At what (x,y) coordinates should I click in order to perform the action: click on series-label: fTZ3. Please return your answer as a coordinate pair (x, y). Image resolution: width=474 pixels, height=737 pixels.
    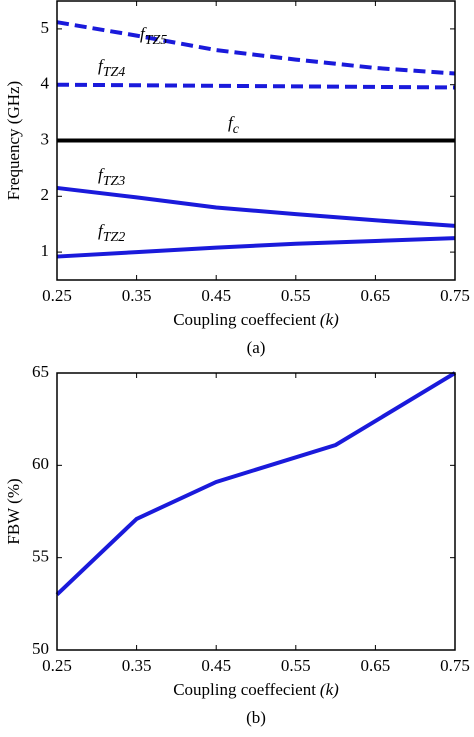
    Looking at the image, I should click on (111, 177).